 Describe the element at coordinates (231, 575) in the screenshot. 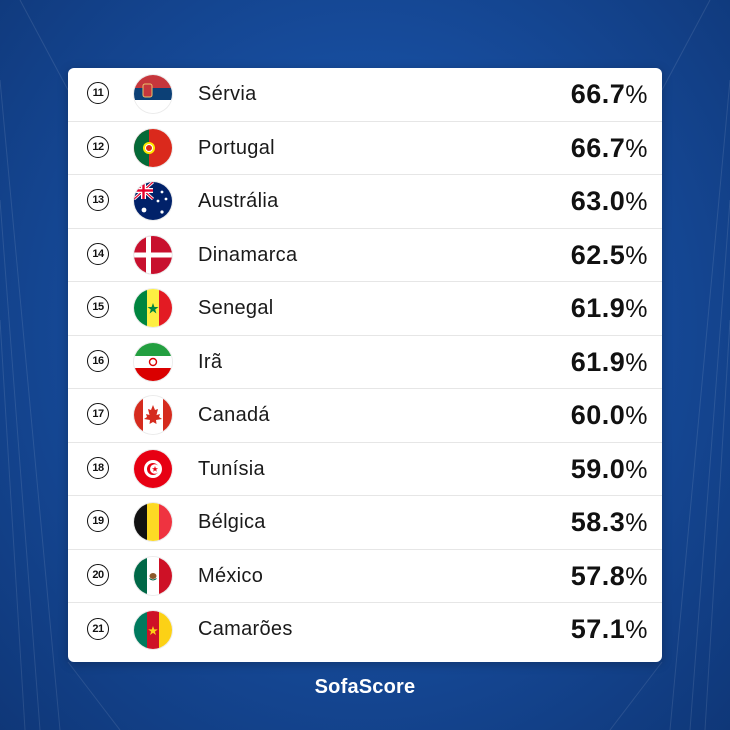

I see `country-name: México` at that location.